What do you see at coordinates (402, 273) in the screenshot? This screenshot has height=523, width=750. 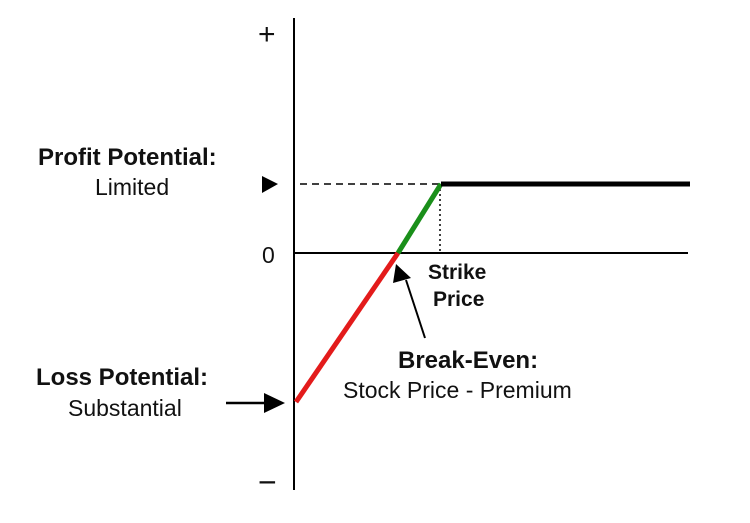 I see `break-even-arrow-head-icon` at bounding box center [402, 273].